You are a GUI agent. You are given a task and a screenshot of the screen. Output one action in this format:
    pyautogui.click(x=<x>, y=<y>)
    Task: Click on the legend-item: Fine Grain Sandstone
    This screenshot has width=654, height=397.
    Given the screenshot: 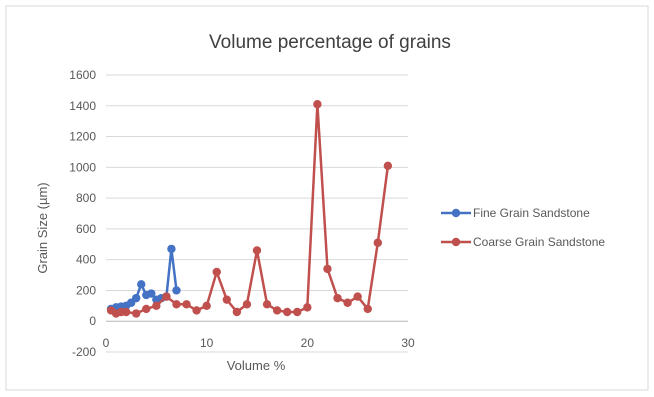 What is the action you would take?
    pyautogui.click(x=515, y=213)
    